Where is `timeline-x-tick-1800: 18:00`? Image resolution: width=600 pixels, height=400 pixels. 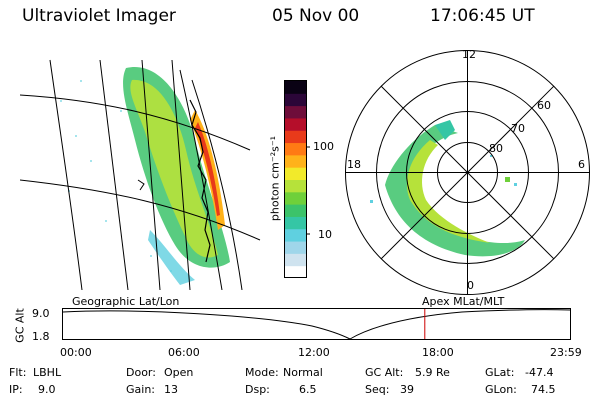
timeline-x-tick-1800: 18:00 is located at coordinates (438, 352).